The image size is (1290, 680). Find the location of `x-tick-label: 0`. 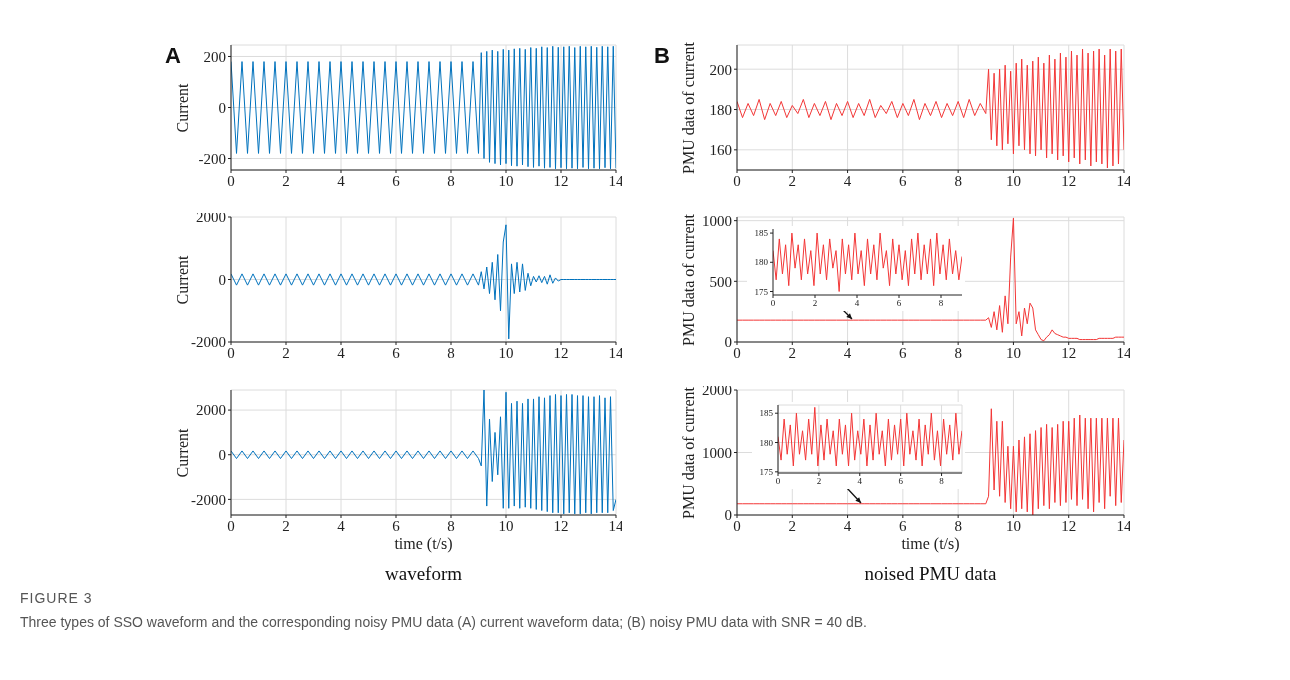

x-tick-label: 0 is located at coordinates (778, 481).